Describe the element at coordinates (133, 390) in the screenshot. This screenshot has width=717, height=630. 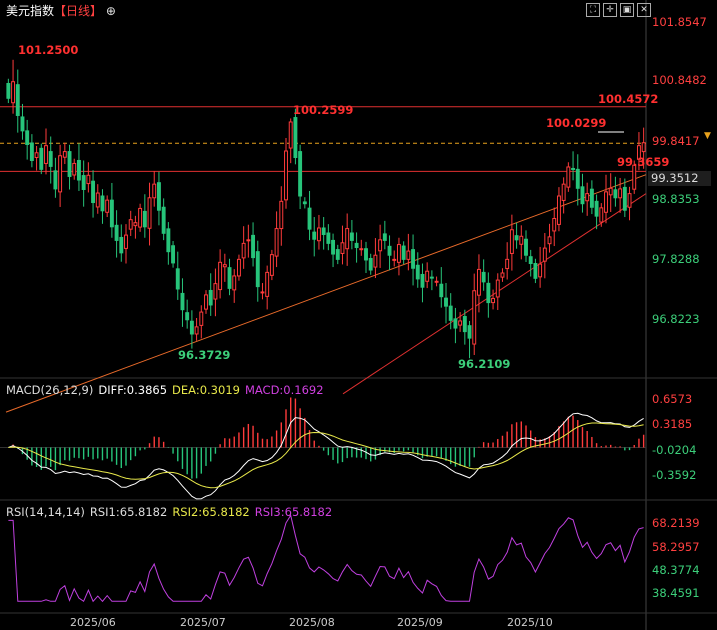
I see `macd-diff-value: DIFF:0.3865` at that location.